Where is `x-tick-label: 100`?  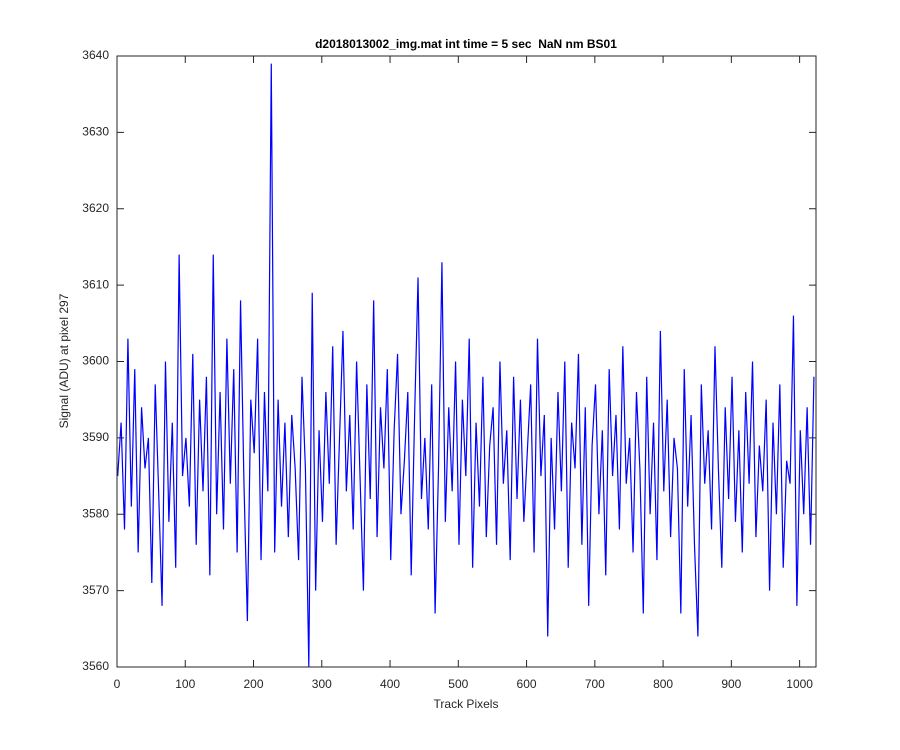 x-tick-label: 100 is located at coordinates (185, 684).